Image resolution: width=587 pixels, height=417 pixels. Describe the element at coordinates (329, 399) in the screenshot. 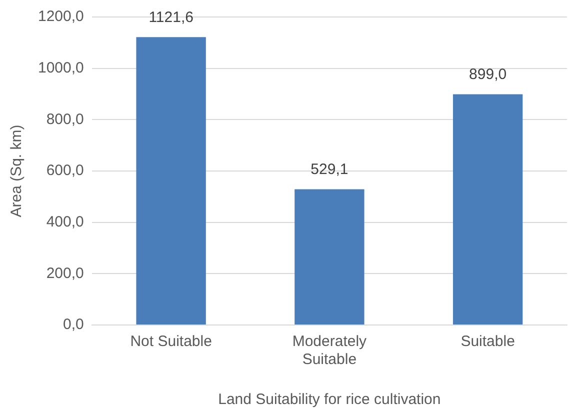

I see `x-axis-title: Land Suitability for rice cultivation` at that location.